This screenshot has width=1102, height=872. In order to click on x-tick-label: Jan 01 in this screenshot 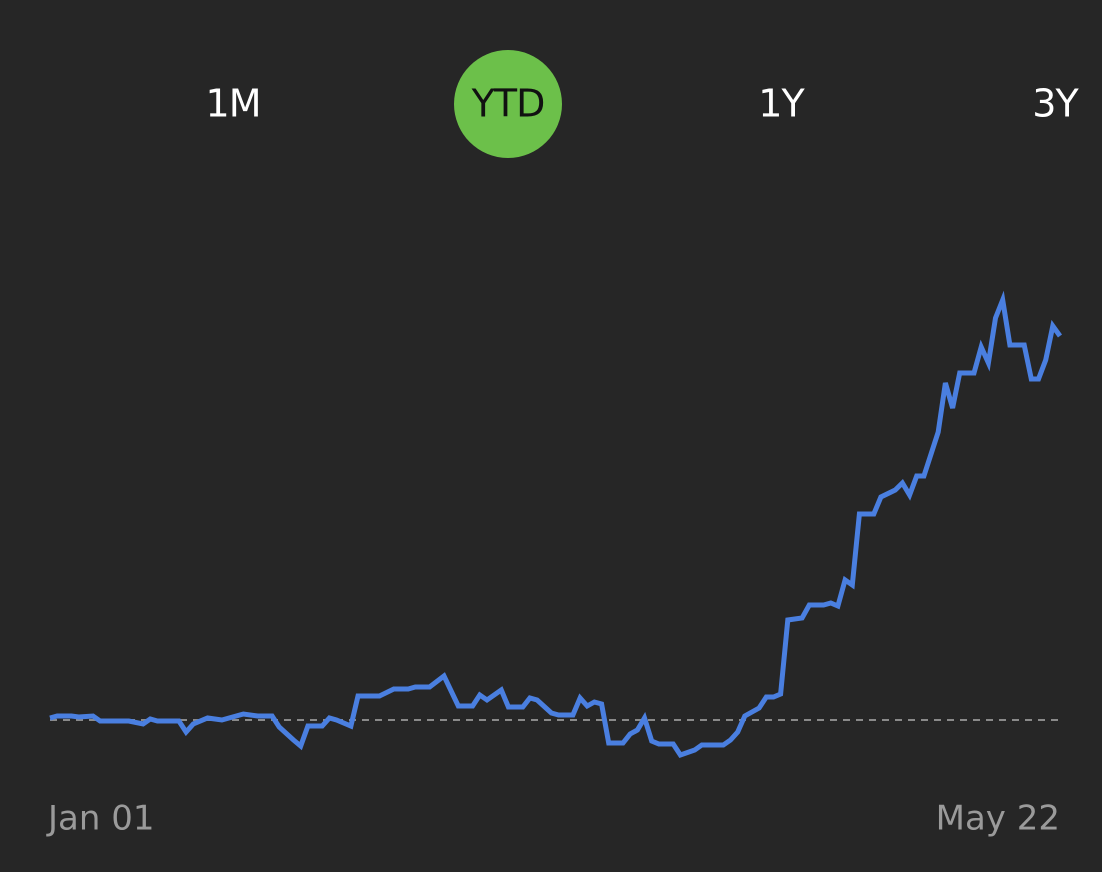, I will do `click(100, 819)`.